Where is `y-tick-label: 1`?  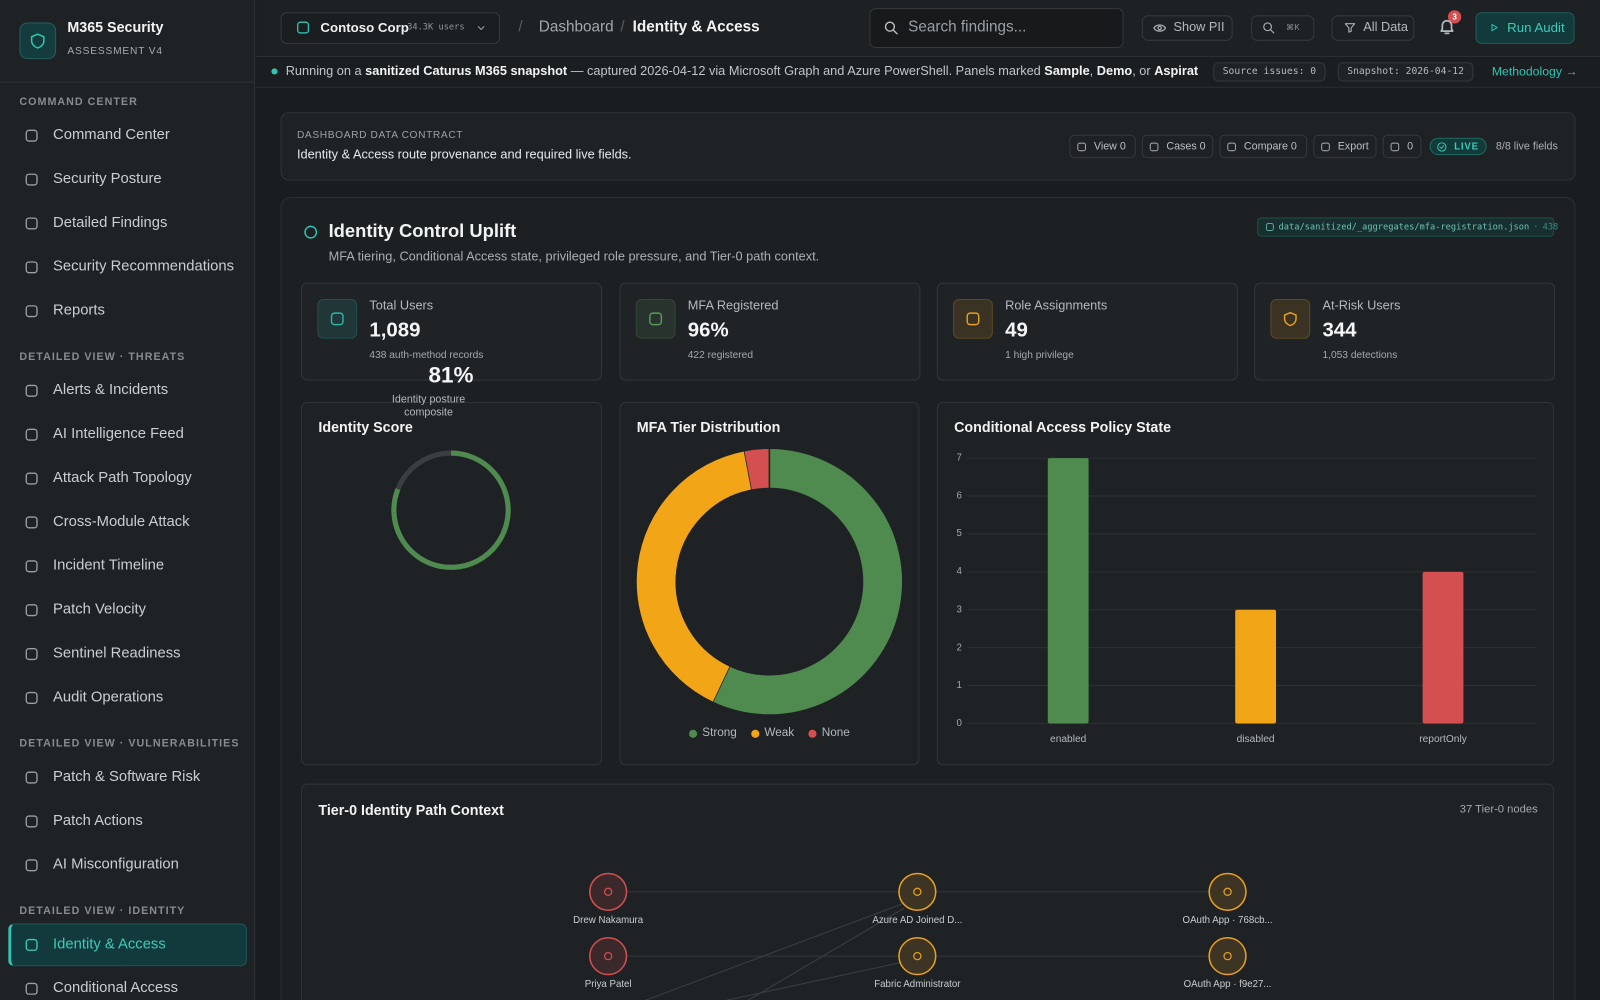
y-tick-label: 1 is located at coordinates (959, 685).